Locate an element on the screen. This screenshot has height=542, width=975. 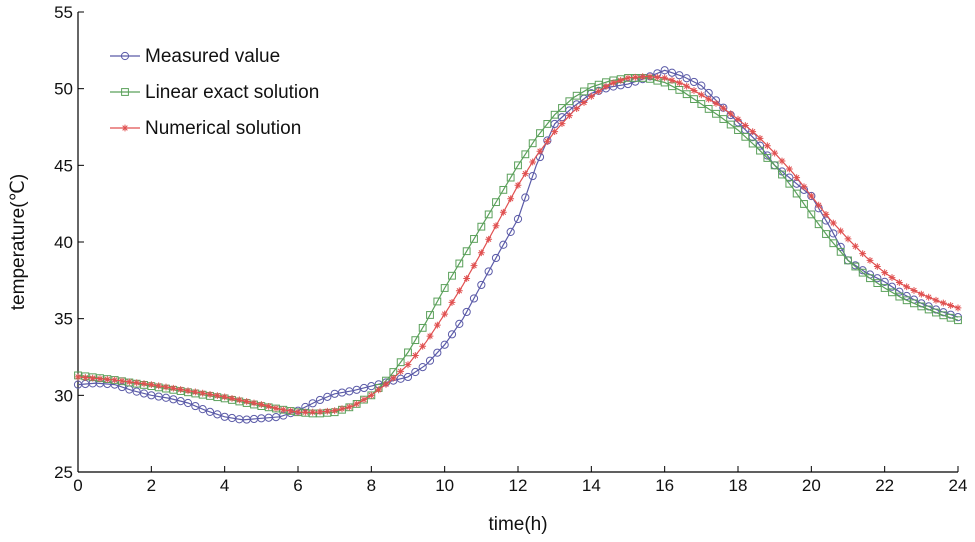
y-tick-label: 30 is located at coordinates (63, 395).